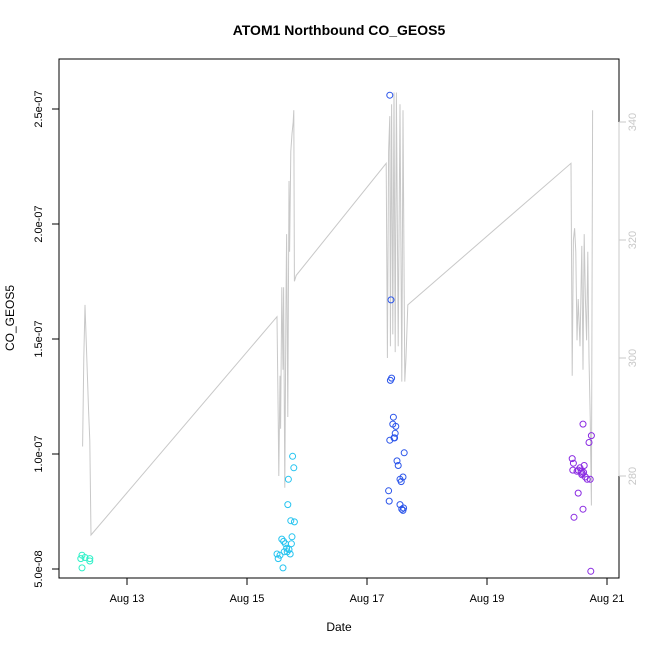 Image resolution: width=650 pixels, height=650 pixels. I want to click on y-axis-label: CO_GEOS5, so click(10, 318).